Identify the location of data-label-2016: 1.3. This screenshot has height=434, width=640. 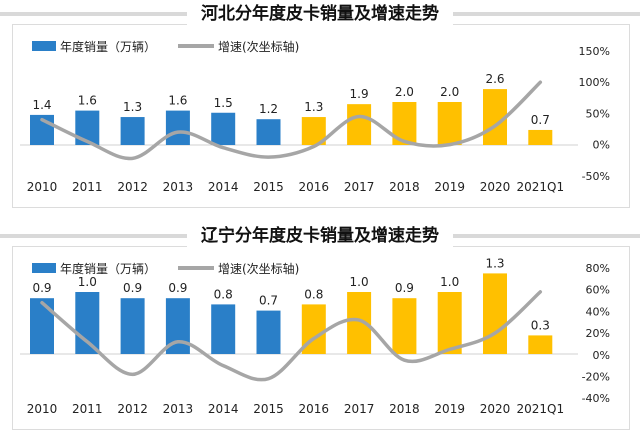
(313, 107).